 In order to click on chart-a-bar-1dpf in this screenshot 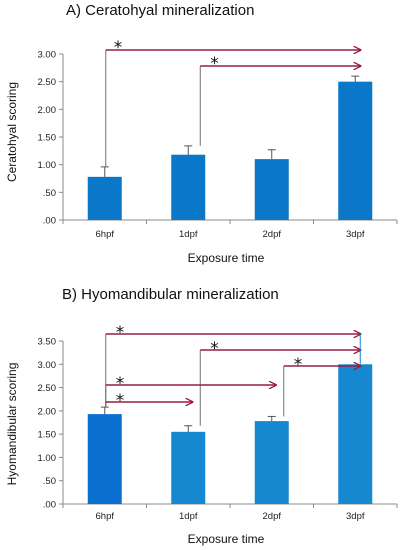, I will do `click(188, 187)`.